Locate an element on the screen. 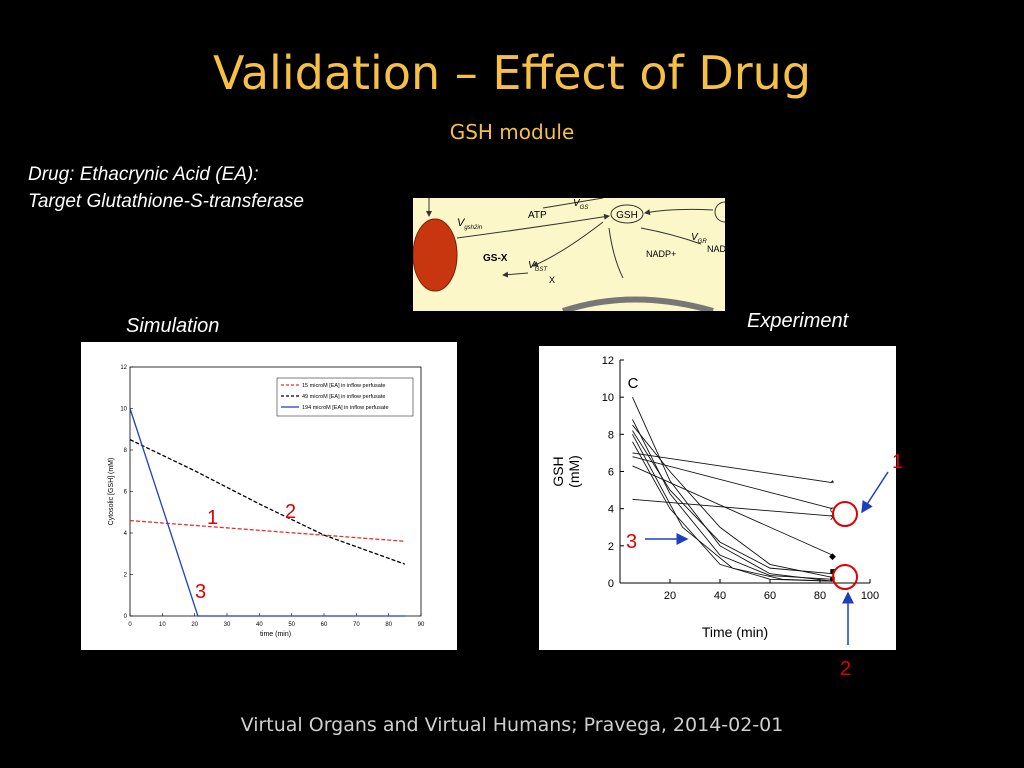 This screenshot has height=768, width=1024. x-tick-label: 10 is located at coordinates (162, 625).